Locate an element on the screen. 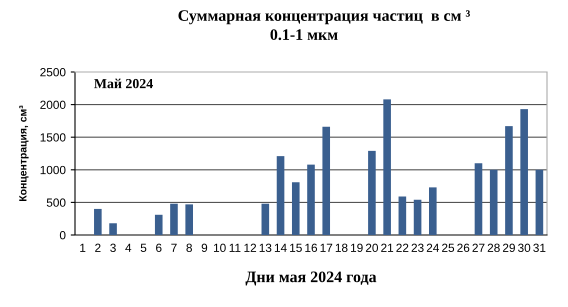 The width and height of the screenshot is (568, 307). x-tick-label: 23 is located at coordinates (418, 248).